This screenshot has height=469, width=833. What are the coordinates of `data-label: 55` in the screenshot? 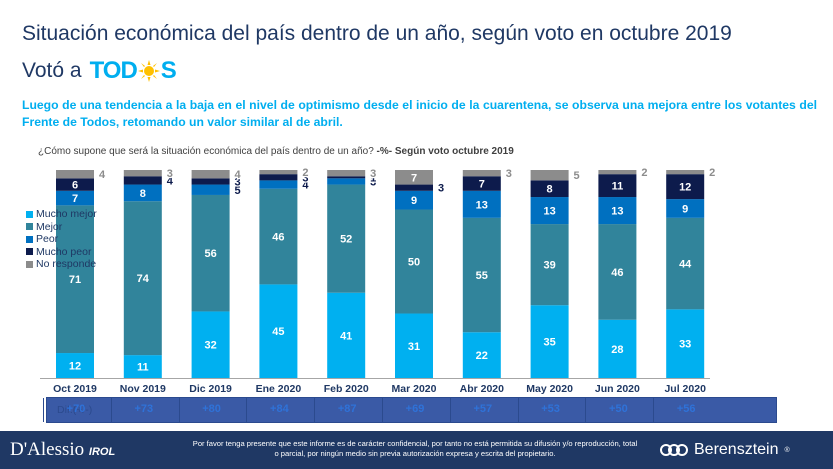 It's located at (482, 276).